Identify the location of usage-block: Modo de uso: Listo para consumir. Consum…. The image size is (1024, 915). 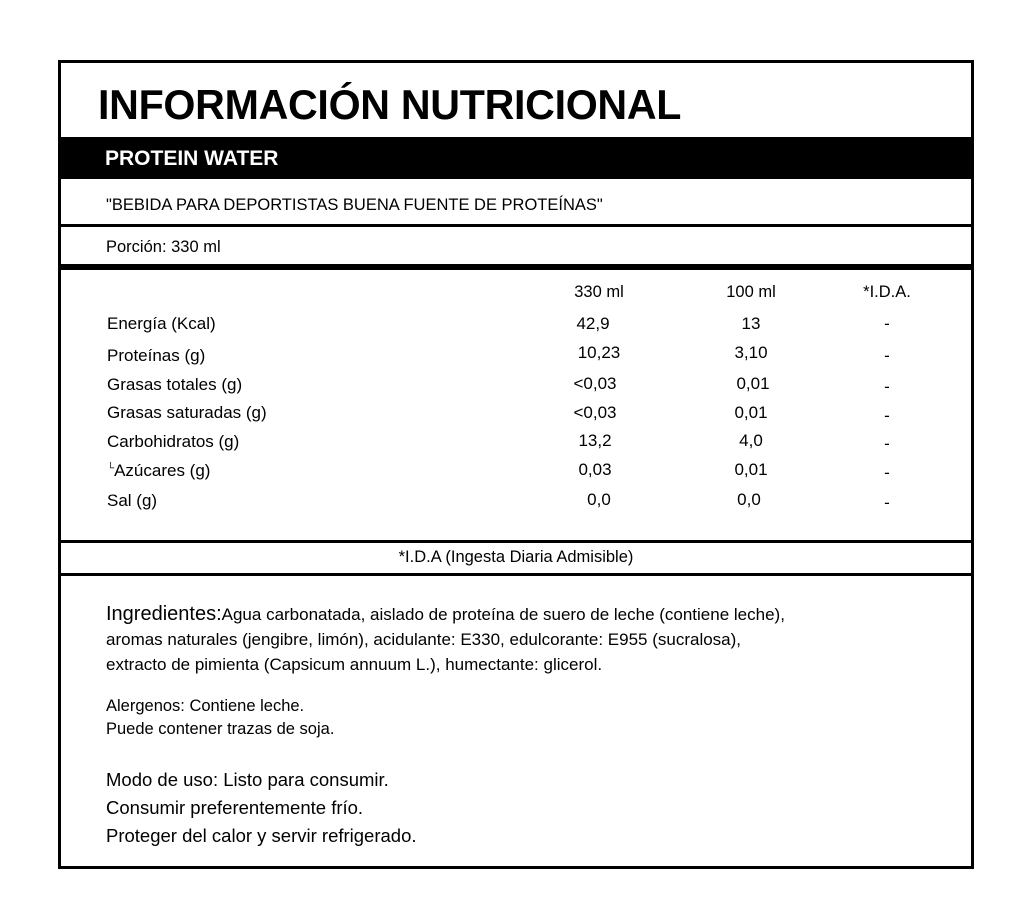
(261, 808).